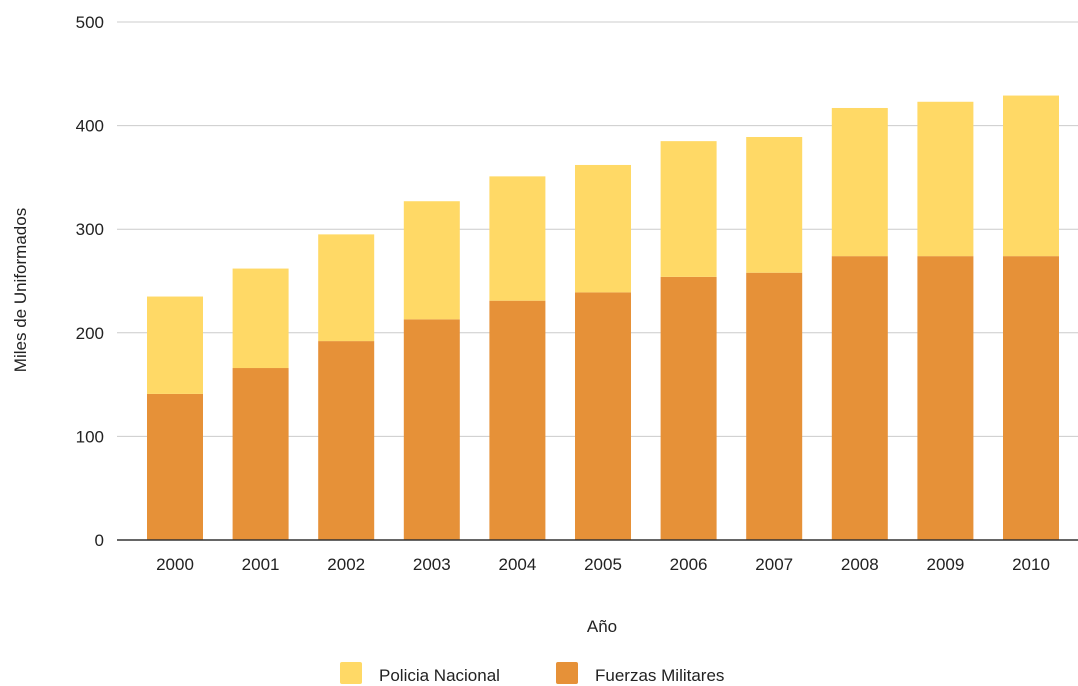 Image resolution: width=1078 pixels, height=686 pixels. Describe the element at coordinates (346, 440) in the screenshot. I see `bar-fuerzas-militares-2002` at that location.